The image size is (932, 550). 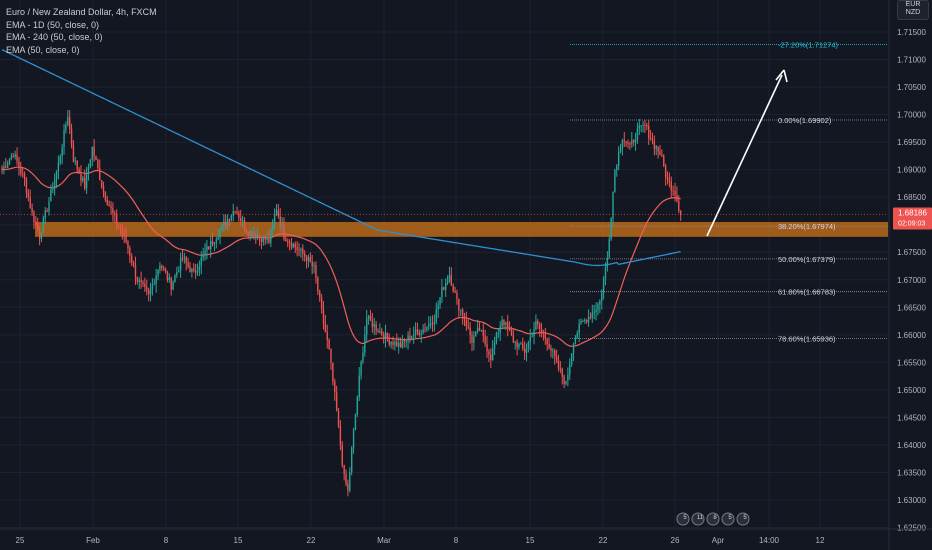 I want to click on price-tick-label: 1.67500, so click(x=911, y=252).